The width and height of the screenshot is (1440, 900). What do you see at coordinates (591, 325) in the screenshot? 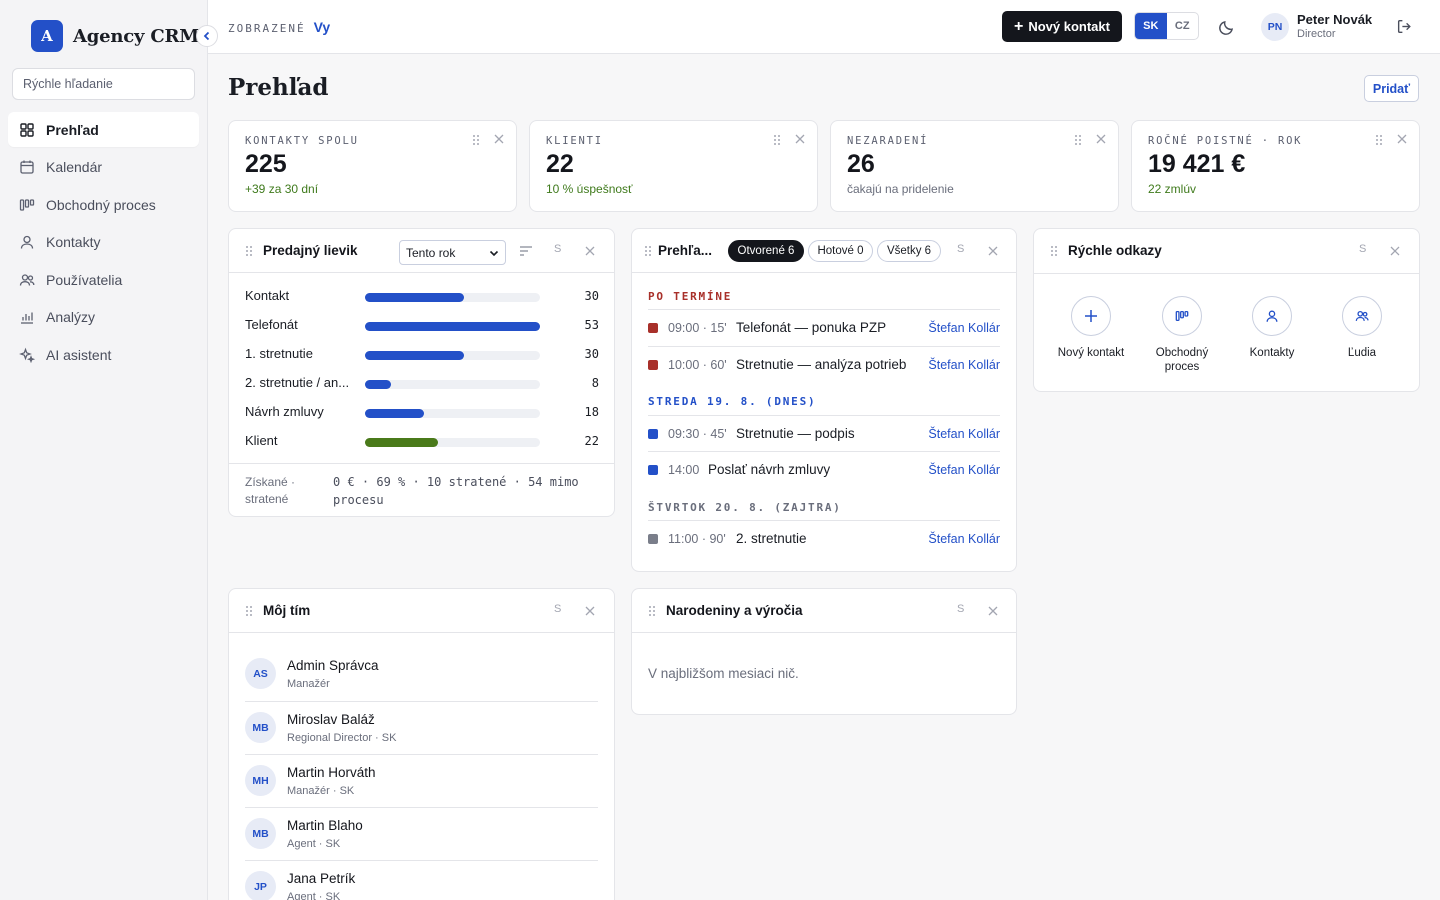
I see `funnel-stage-value: 53` at bounding box center [591, 325].